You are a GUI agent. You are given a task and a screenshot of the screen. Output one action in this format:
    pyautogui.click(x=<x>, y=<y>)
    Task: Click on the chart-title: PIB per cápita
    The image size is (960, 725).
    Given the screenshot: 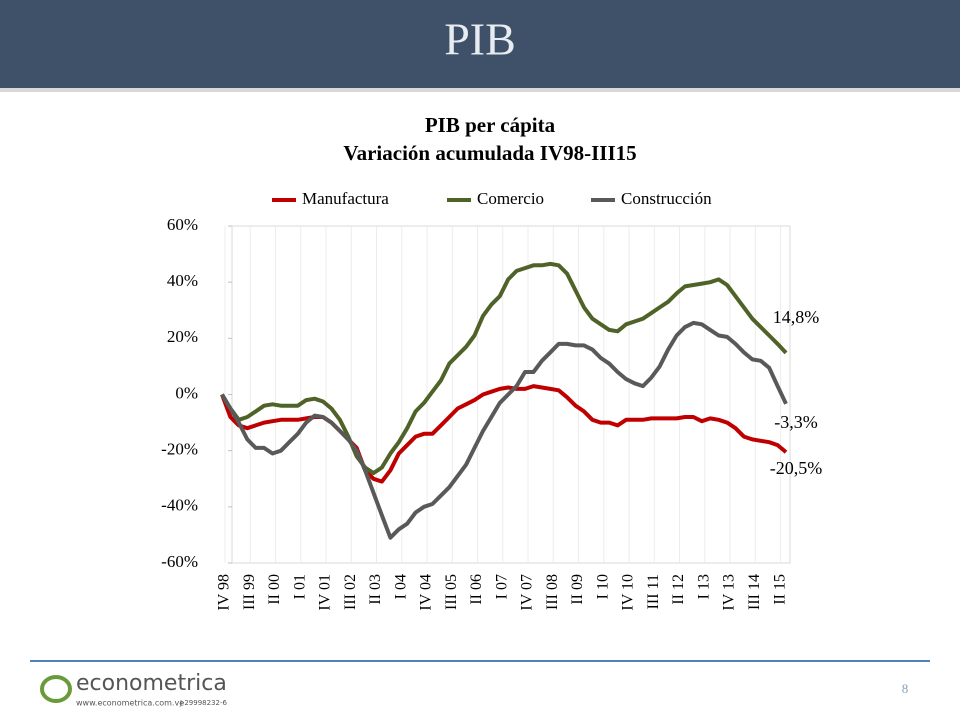 What is the action you would take?
    pyautogui.click(x=490, y=125)
    